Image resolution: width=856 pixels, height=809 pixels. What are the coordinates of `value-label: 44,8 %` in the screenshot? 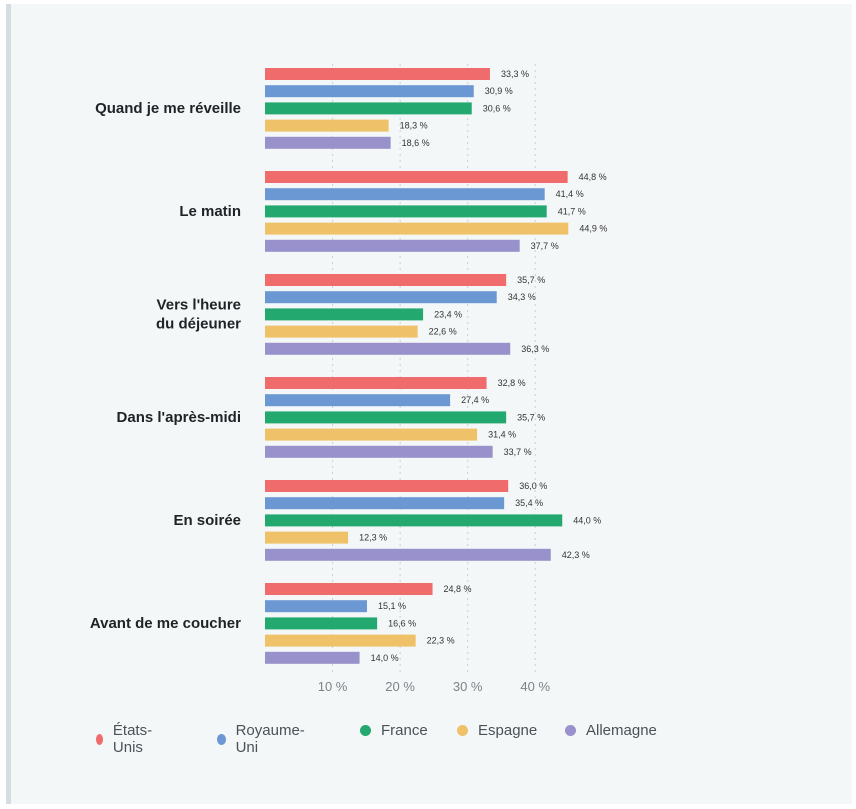 It's located at (593, 177).